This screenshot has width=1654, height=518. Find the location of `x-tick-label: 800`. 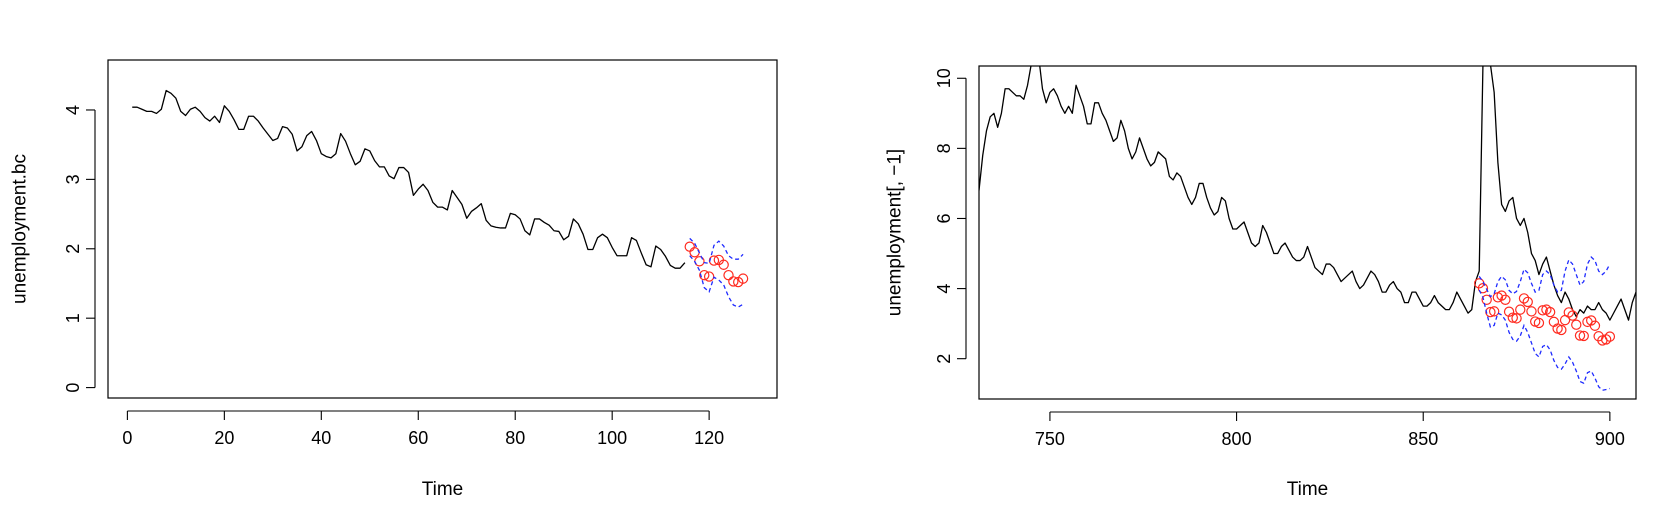

x-tick-label: 800 is located at coordinates (1237, 439).